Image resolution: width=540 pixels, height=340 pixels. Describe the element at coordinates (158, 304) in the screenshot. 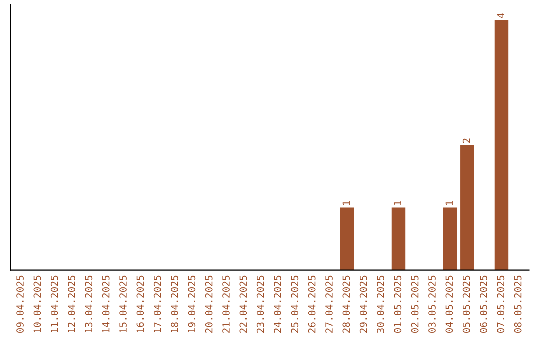

I see `x-tick-label: 17.04.2025` at that location.